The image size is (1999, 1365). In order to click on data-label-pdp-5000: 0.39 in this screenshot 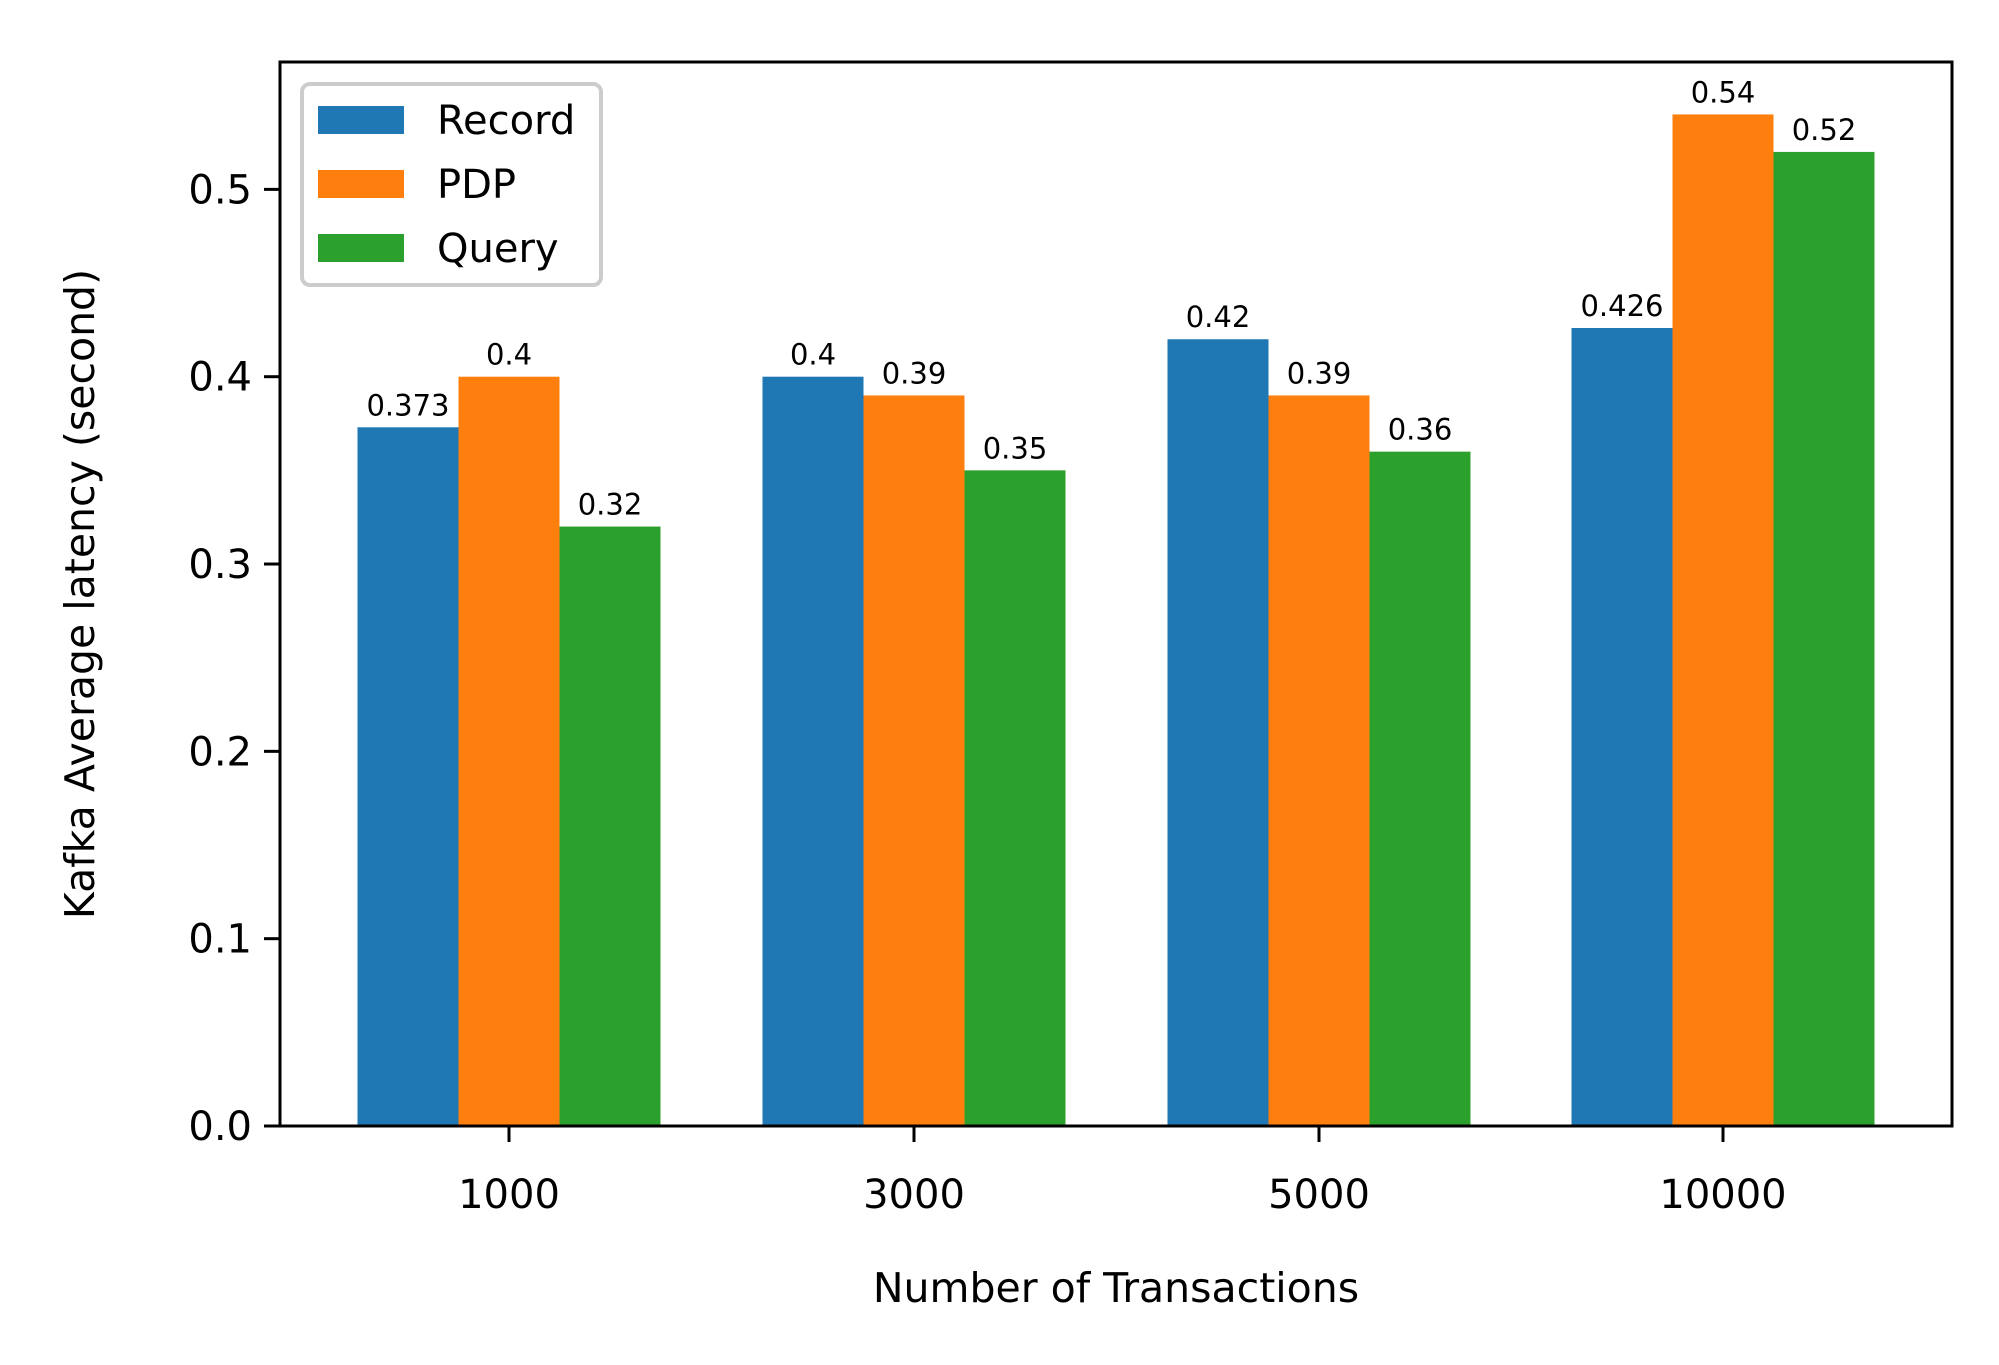, I will do `click(1319, 373)`.